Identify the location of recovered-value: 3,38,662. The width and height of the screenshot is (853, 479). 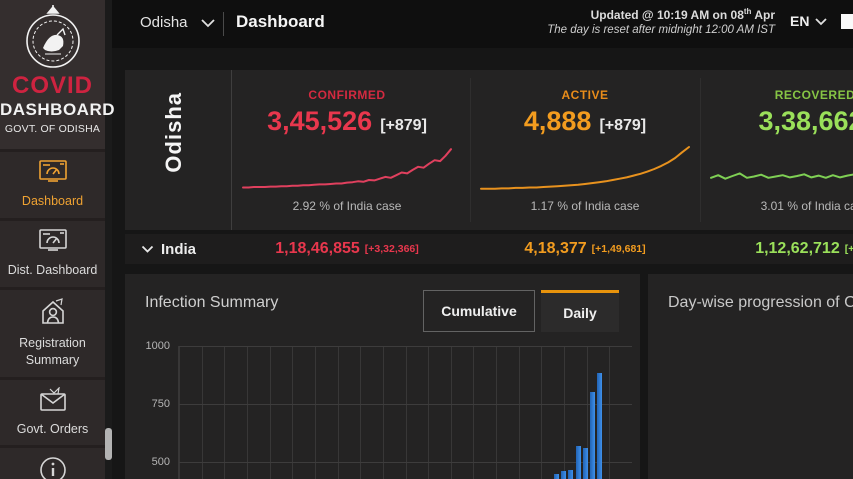
(805, 121).